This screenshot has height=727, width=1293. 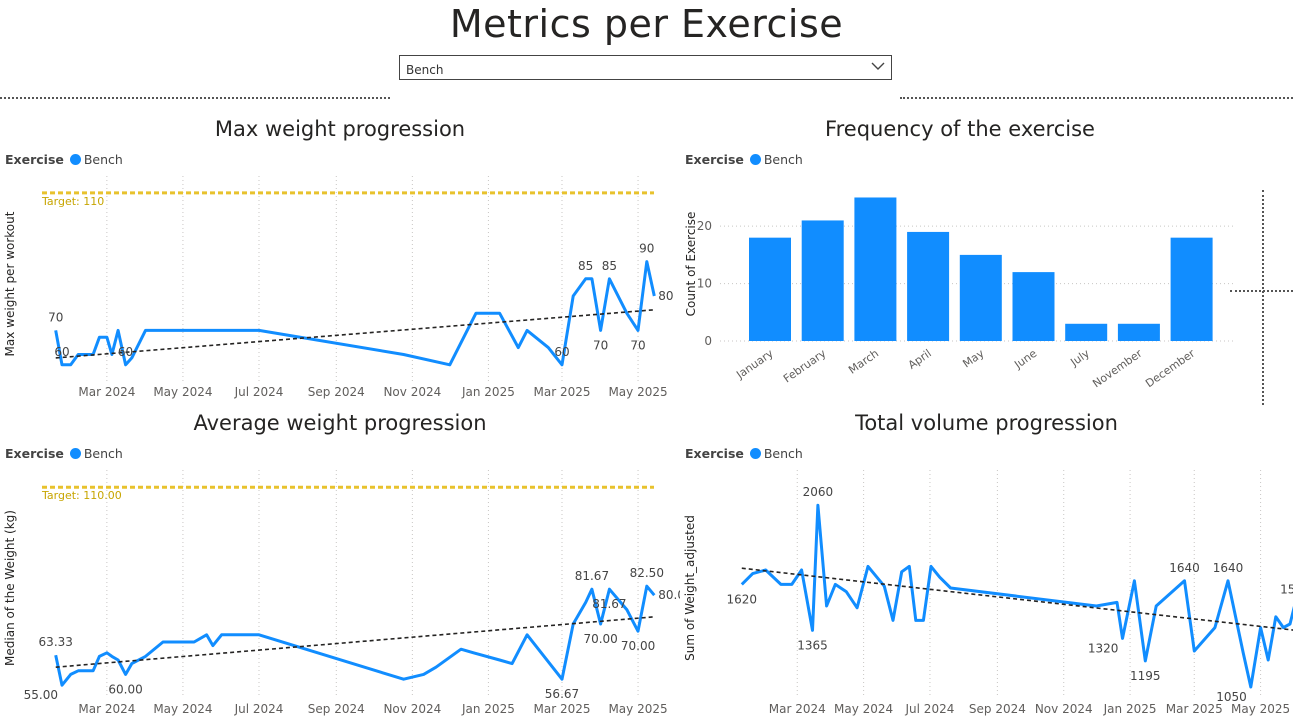 I want to click on bar-june, so click(x=1033, y=306).